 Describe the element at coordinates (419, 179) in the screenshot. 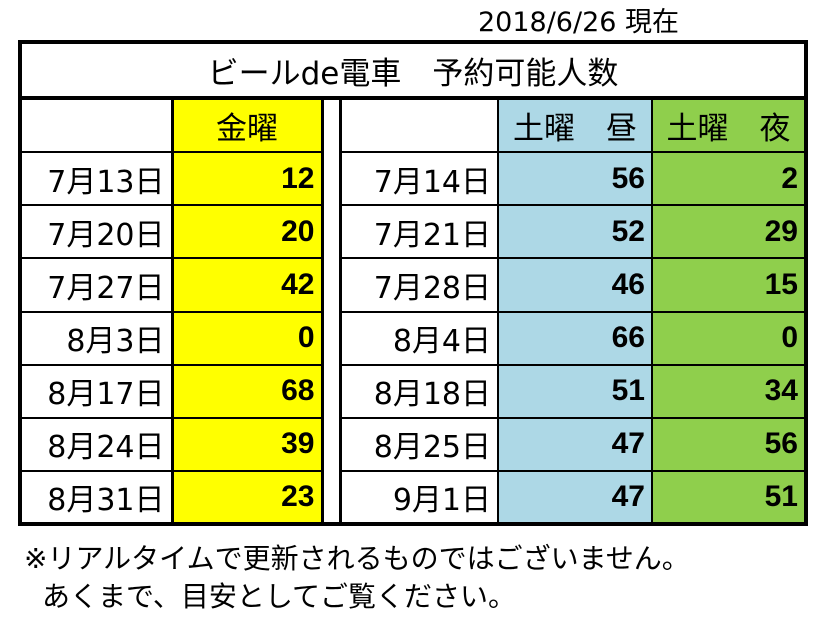

I see `saturday-date: 7月14日` at that location.